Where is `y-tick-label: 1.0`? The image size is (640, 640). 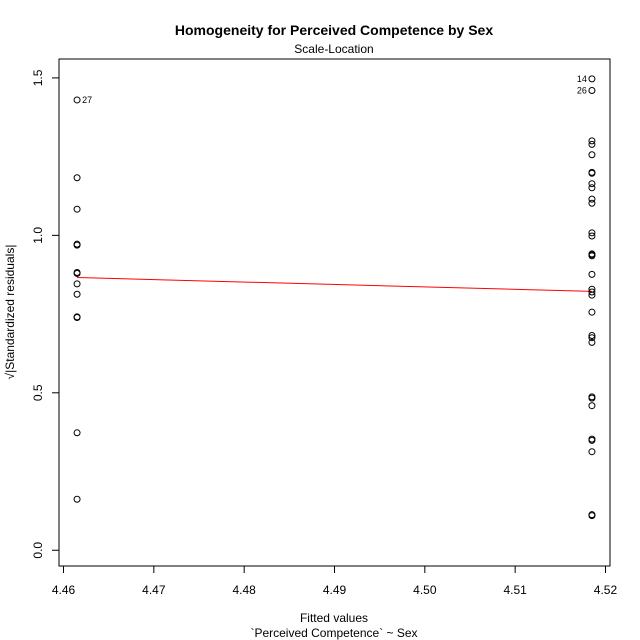
y-tick-label: 1.0 is located at coordinates (38, 235).